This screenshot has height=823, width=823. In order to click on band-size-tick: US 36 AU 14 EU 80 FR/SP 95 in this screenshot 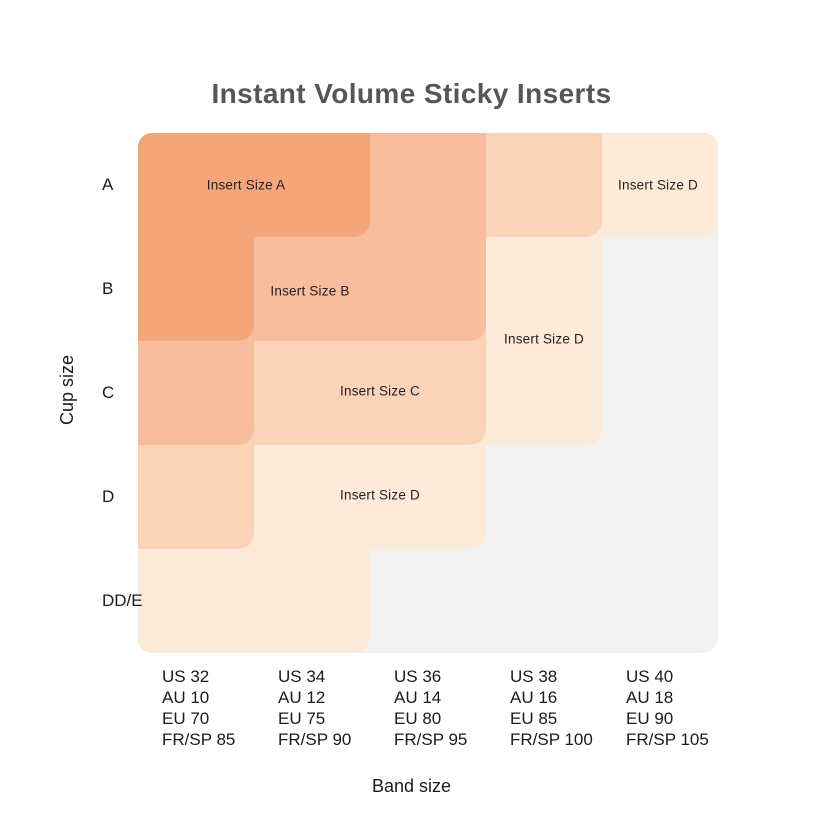, I will do `click(430, 708)`.